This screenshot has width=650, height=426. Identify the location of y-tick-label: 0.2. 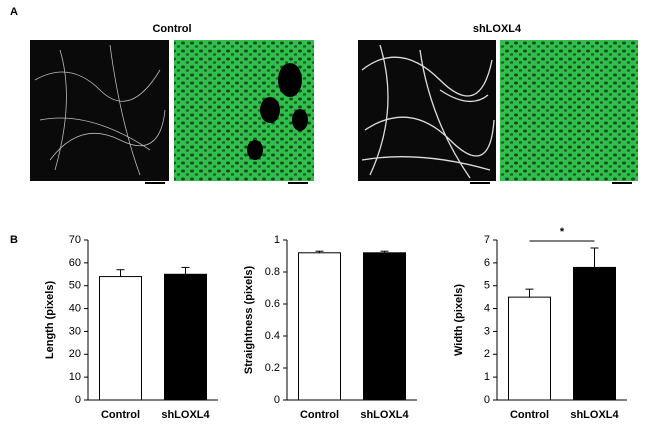
(272, 368).